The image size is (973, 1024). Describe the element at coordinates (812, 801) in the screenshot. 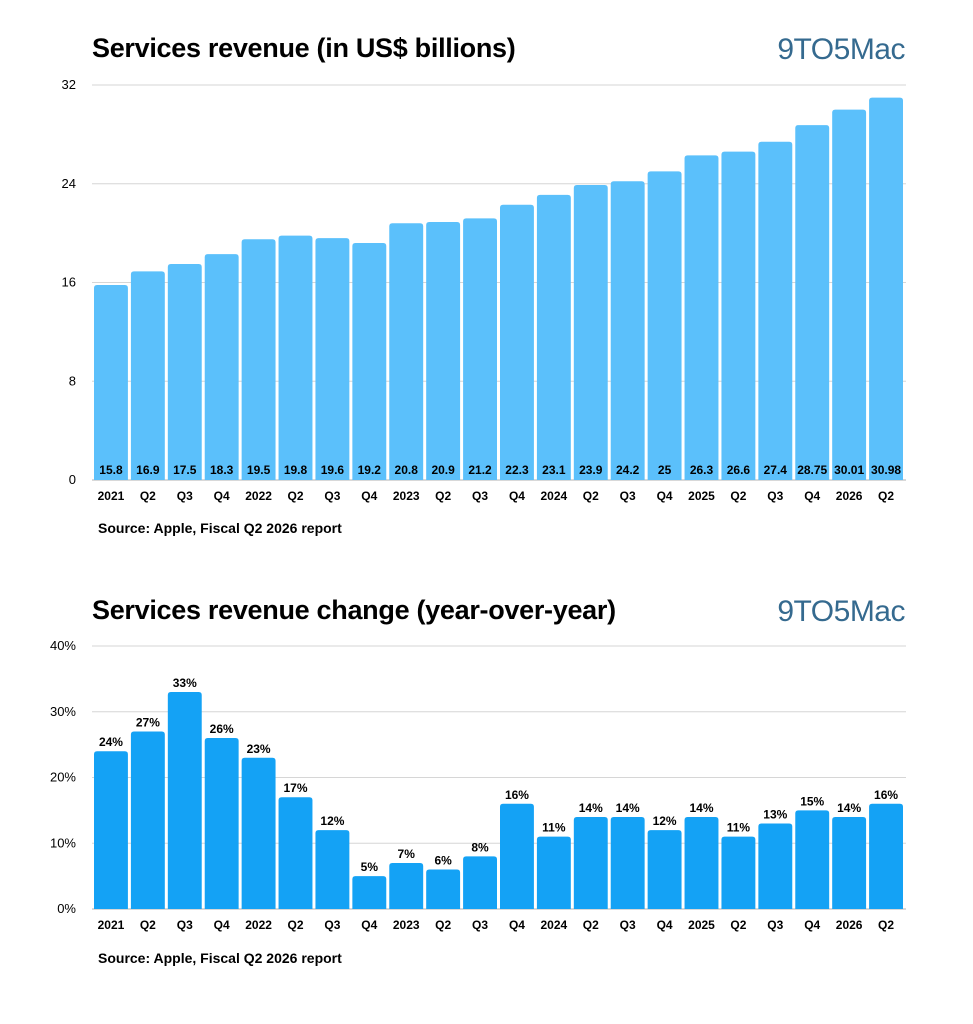

I see `data-label: 15%` at that location.